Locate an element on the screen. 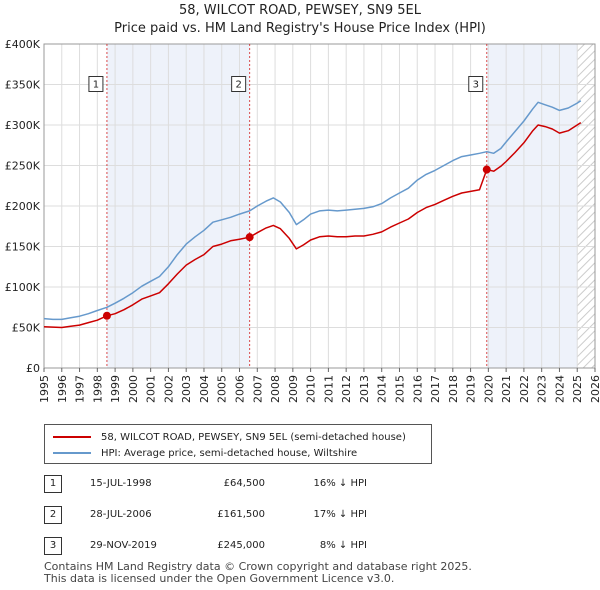  x-tick-label: 1995 is located at coordinates (44, 389).